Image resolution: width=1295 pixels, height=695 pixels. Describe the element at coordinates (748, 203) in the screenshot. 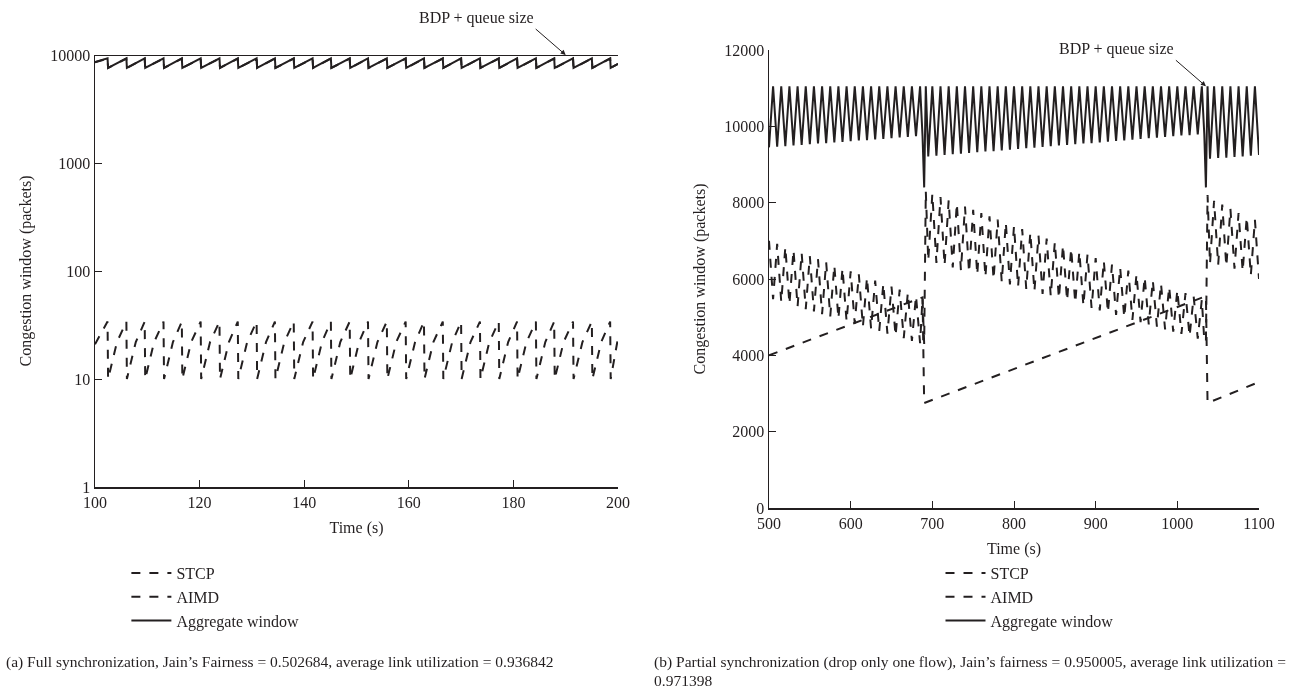

I see `y-tick-label: 8000` at that location.